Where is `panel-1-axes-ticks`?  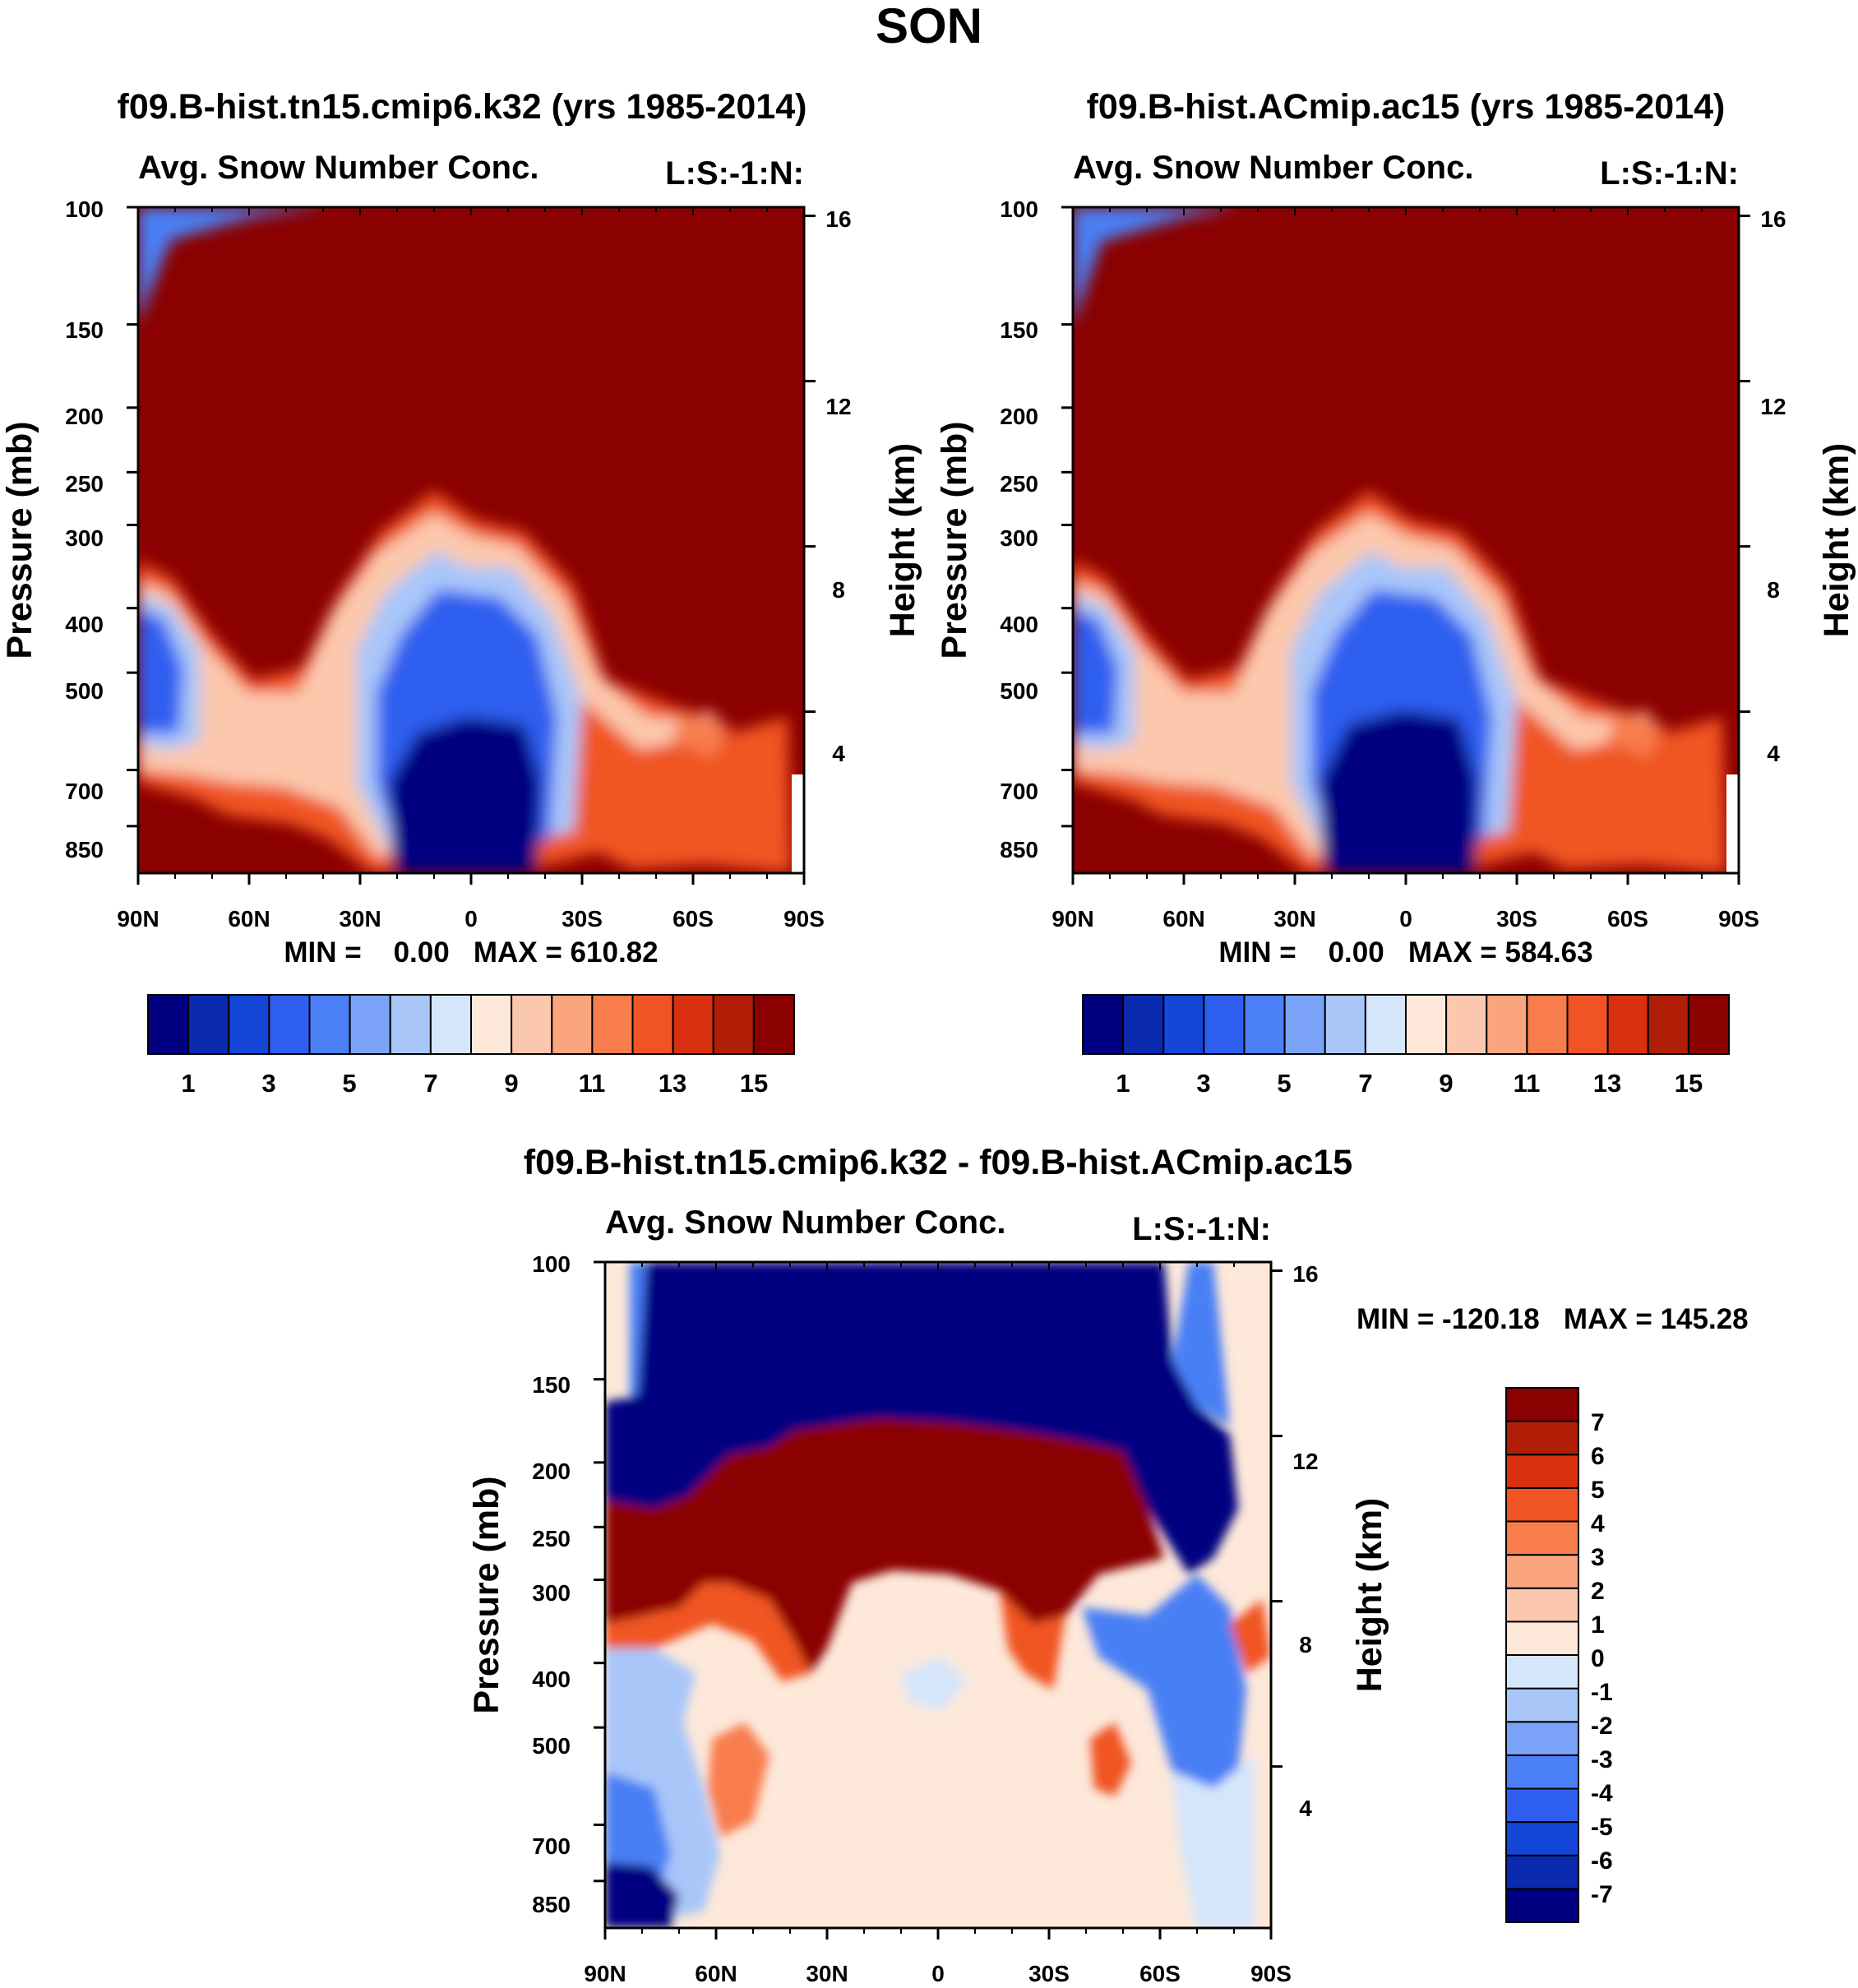 panel-1-axes-ticks is located at coordinates (471, 545).